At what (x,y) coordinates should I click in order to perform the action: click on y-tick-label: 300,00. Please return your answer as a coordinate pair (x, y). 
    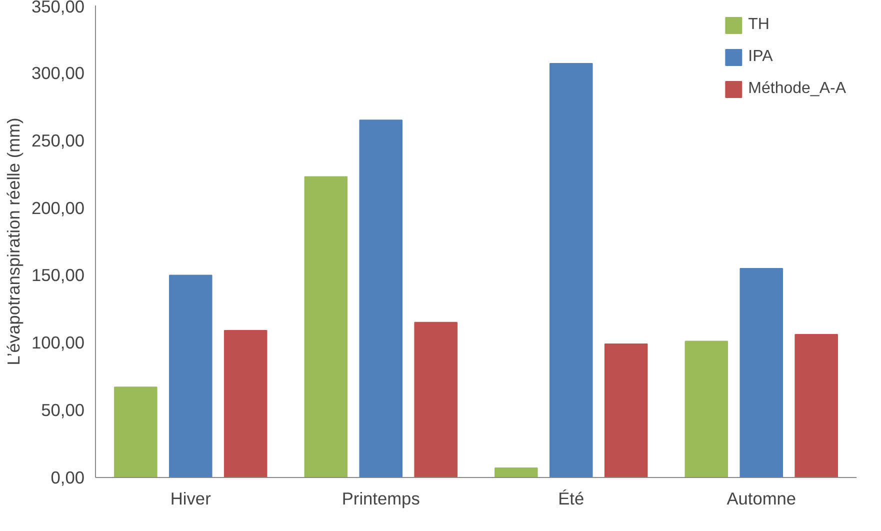
    Looking at the image, I should click on (58, 72).